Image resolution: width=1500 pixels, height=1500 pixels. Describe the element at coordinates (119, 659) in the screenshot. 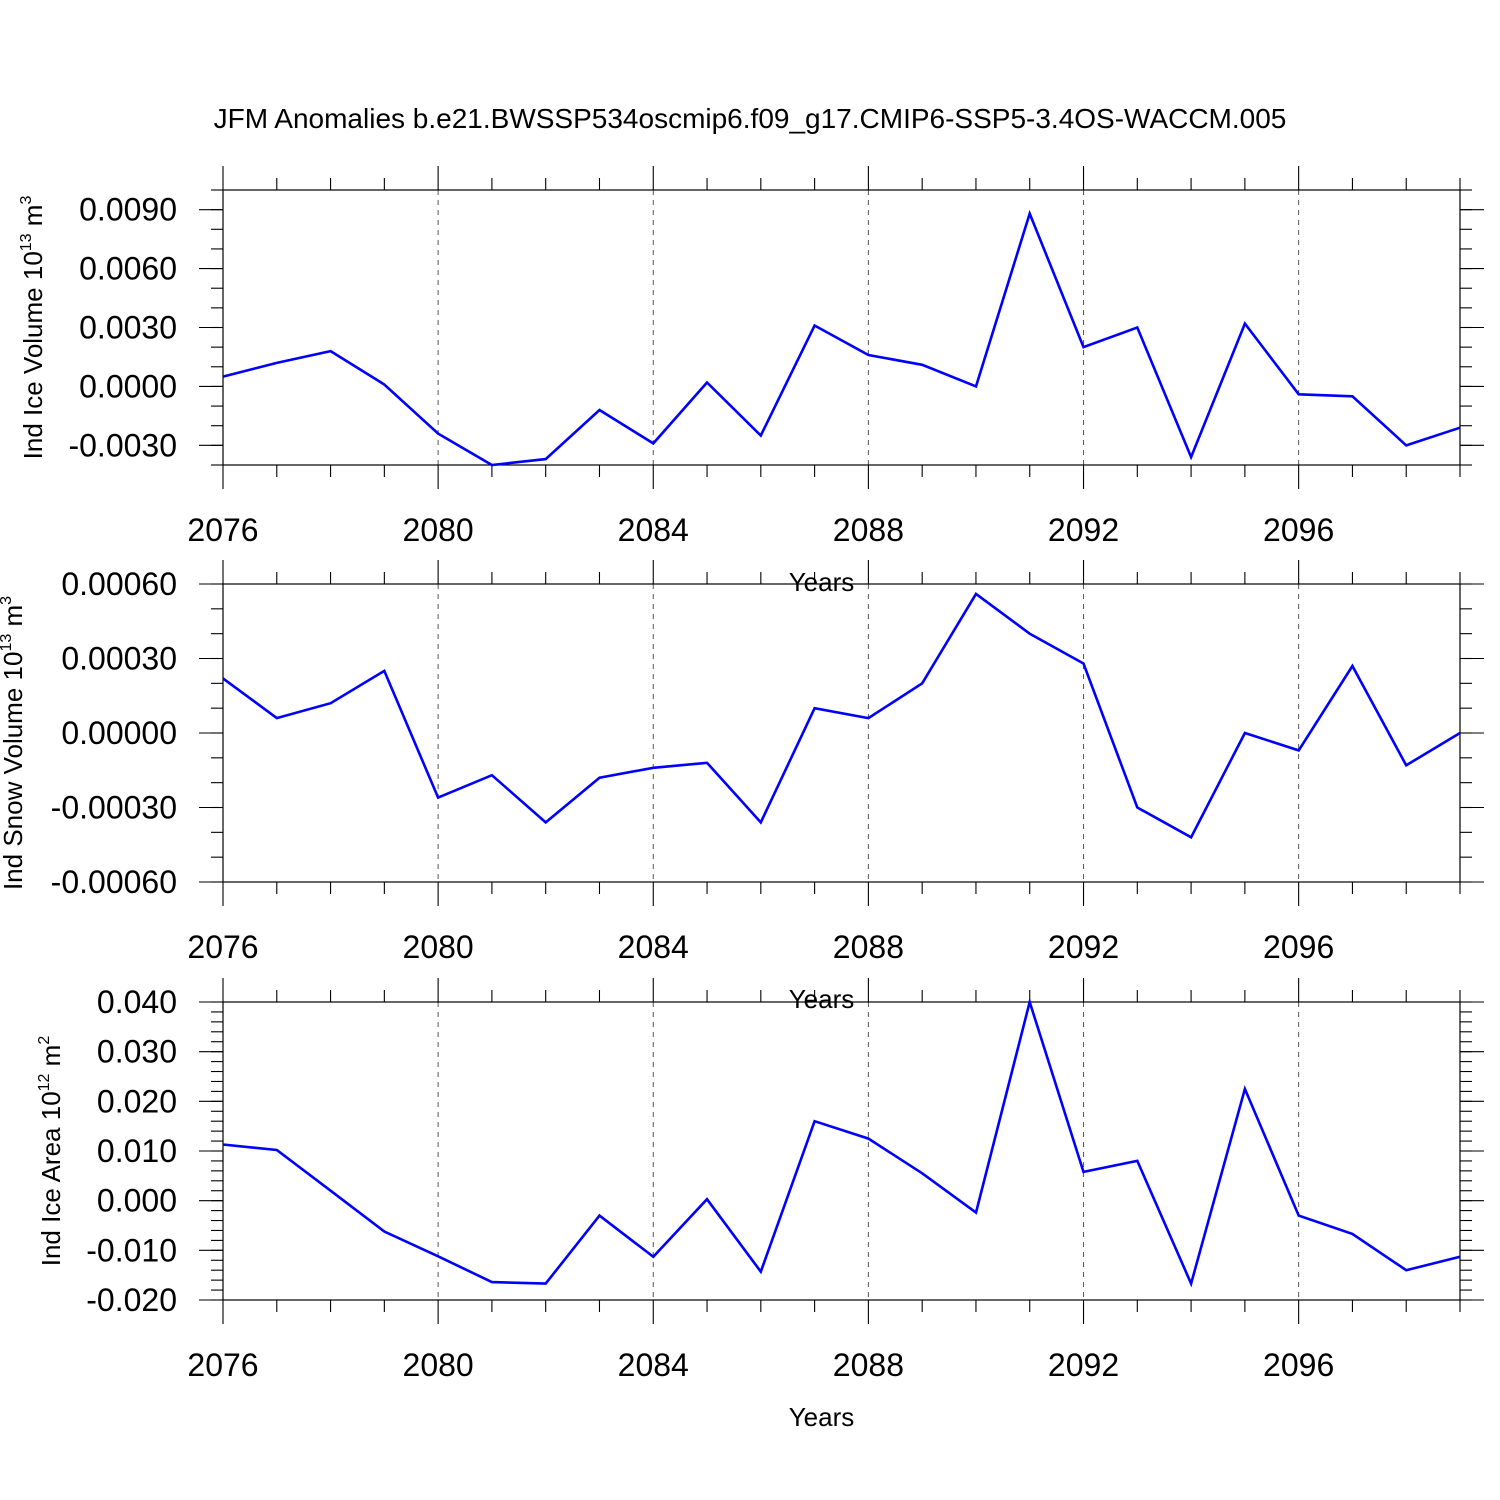

I see `y-tick-label: 0.00030` at that location.